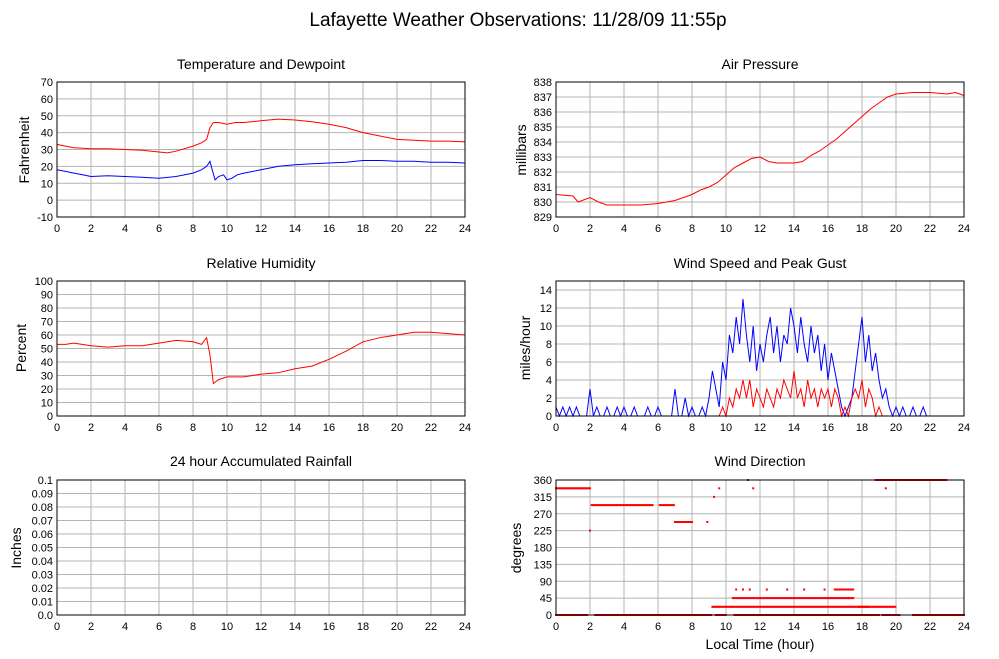 This screenshot has width=999, height=659. Describe the element at coordinates (546, 327) in the screenshot. I see `y-tick-label: 10` at that location.